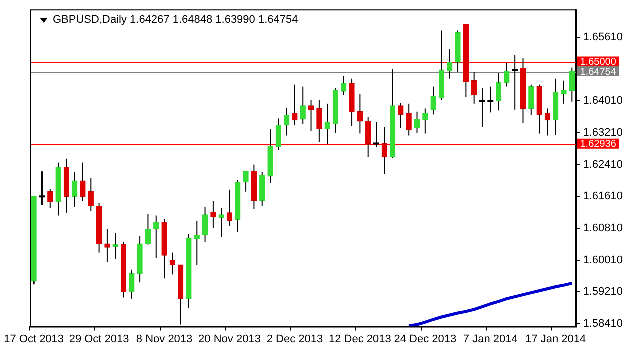 The width and height of the screenshot is (628, 350). I want to click on chart-title: GBPUSD,Daily 1.64267 1.64848 1.63990 1.64754, so click(175, 20).